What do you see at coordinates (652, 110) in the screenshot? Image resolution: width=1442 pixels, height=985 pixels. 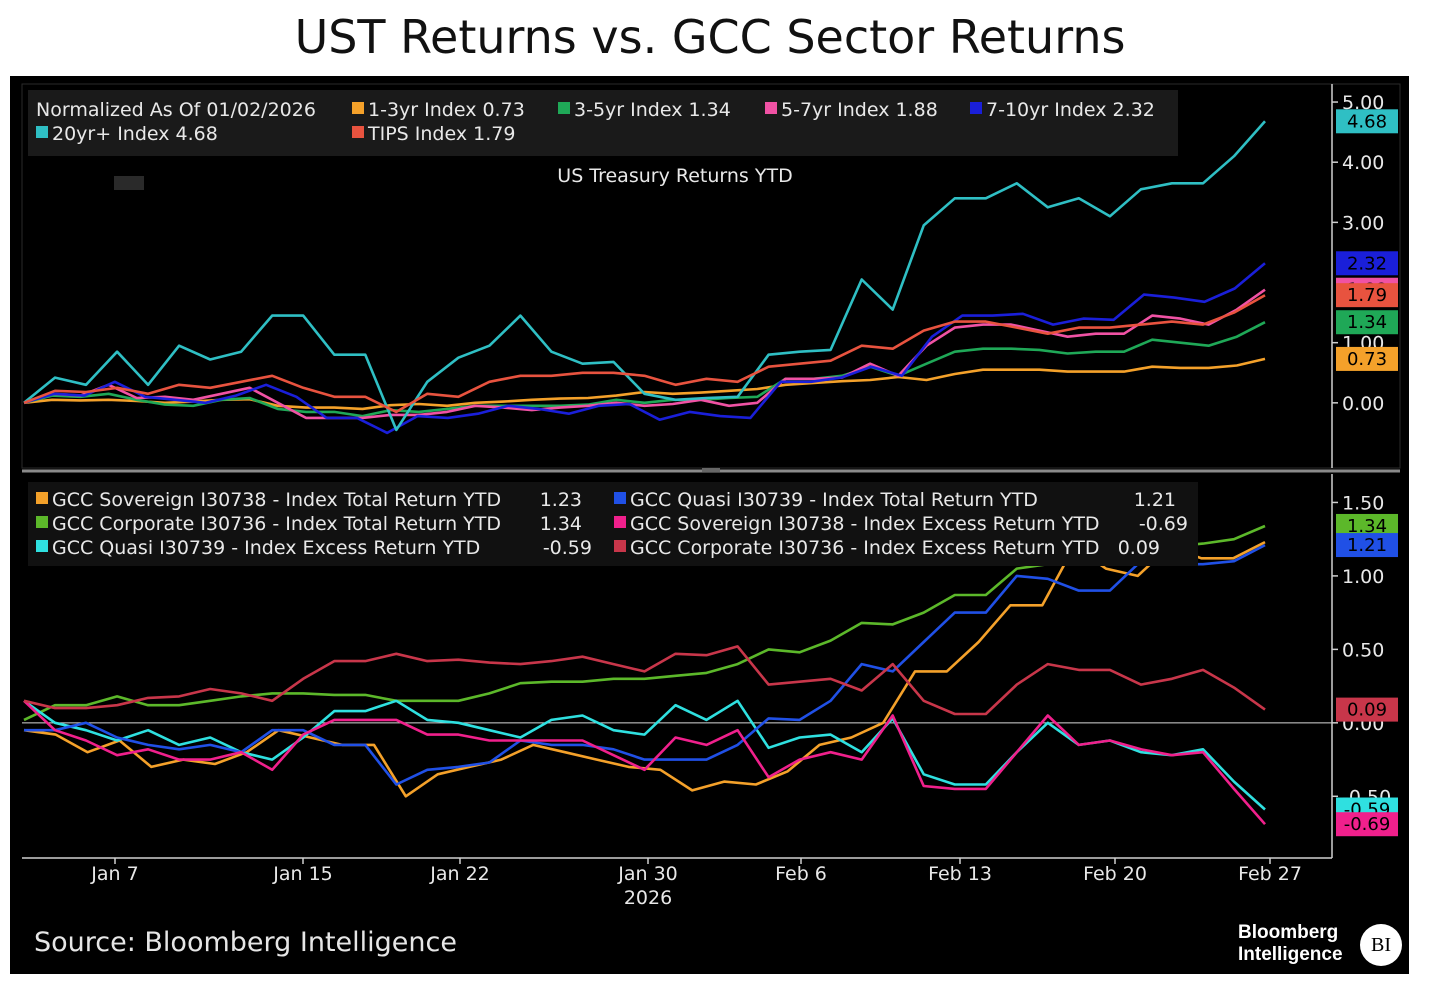 I see `legend-entry: 3-5yr Index 1.34` at bounding box center [652, 110].